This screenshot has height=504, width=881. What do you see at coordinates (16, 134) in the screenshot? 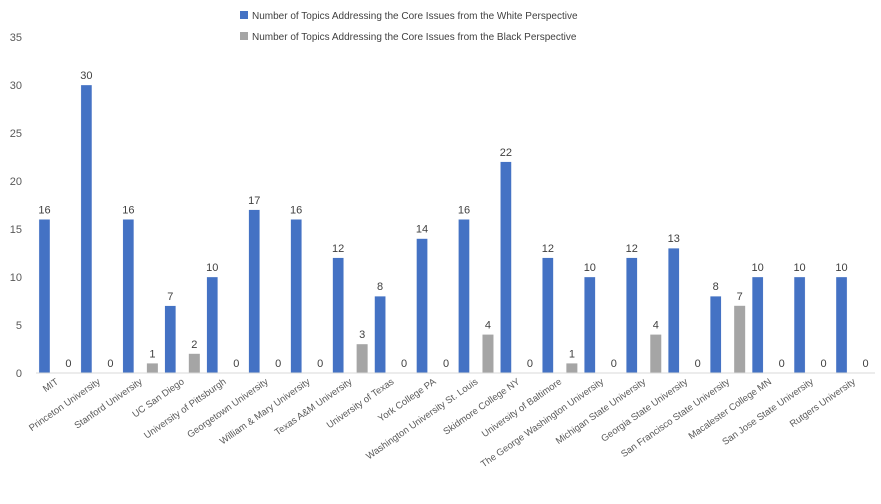
I see `y-tick-label: 25` at bounding box center [16, 134].